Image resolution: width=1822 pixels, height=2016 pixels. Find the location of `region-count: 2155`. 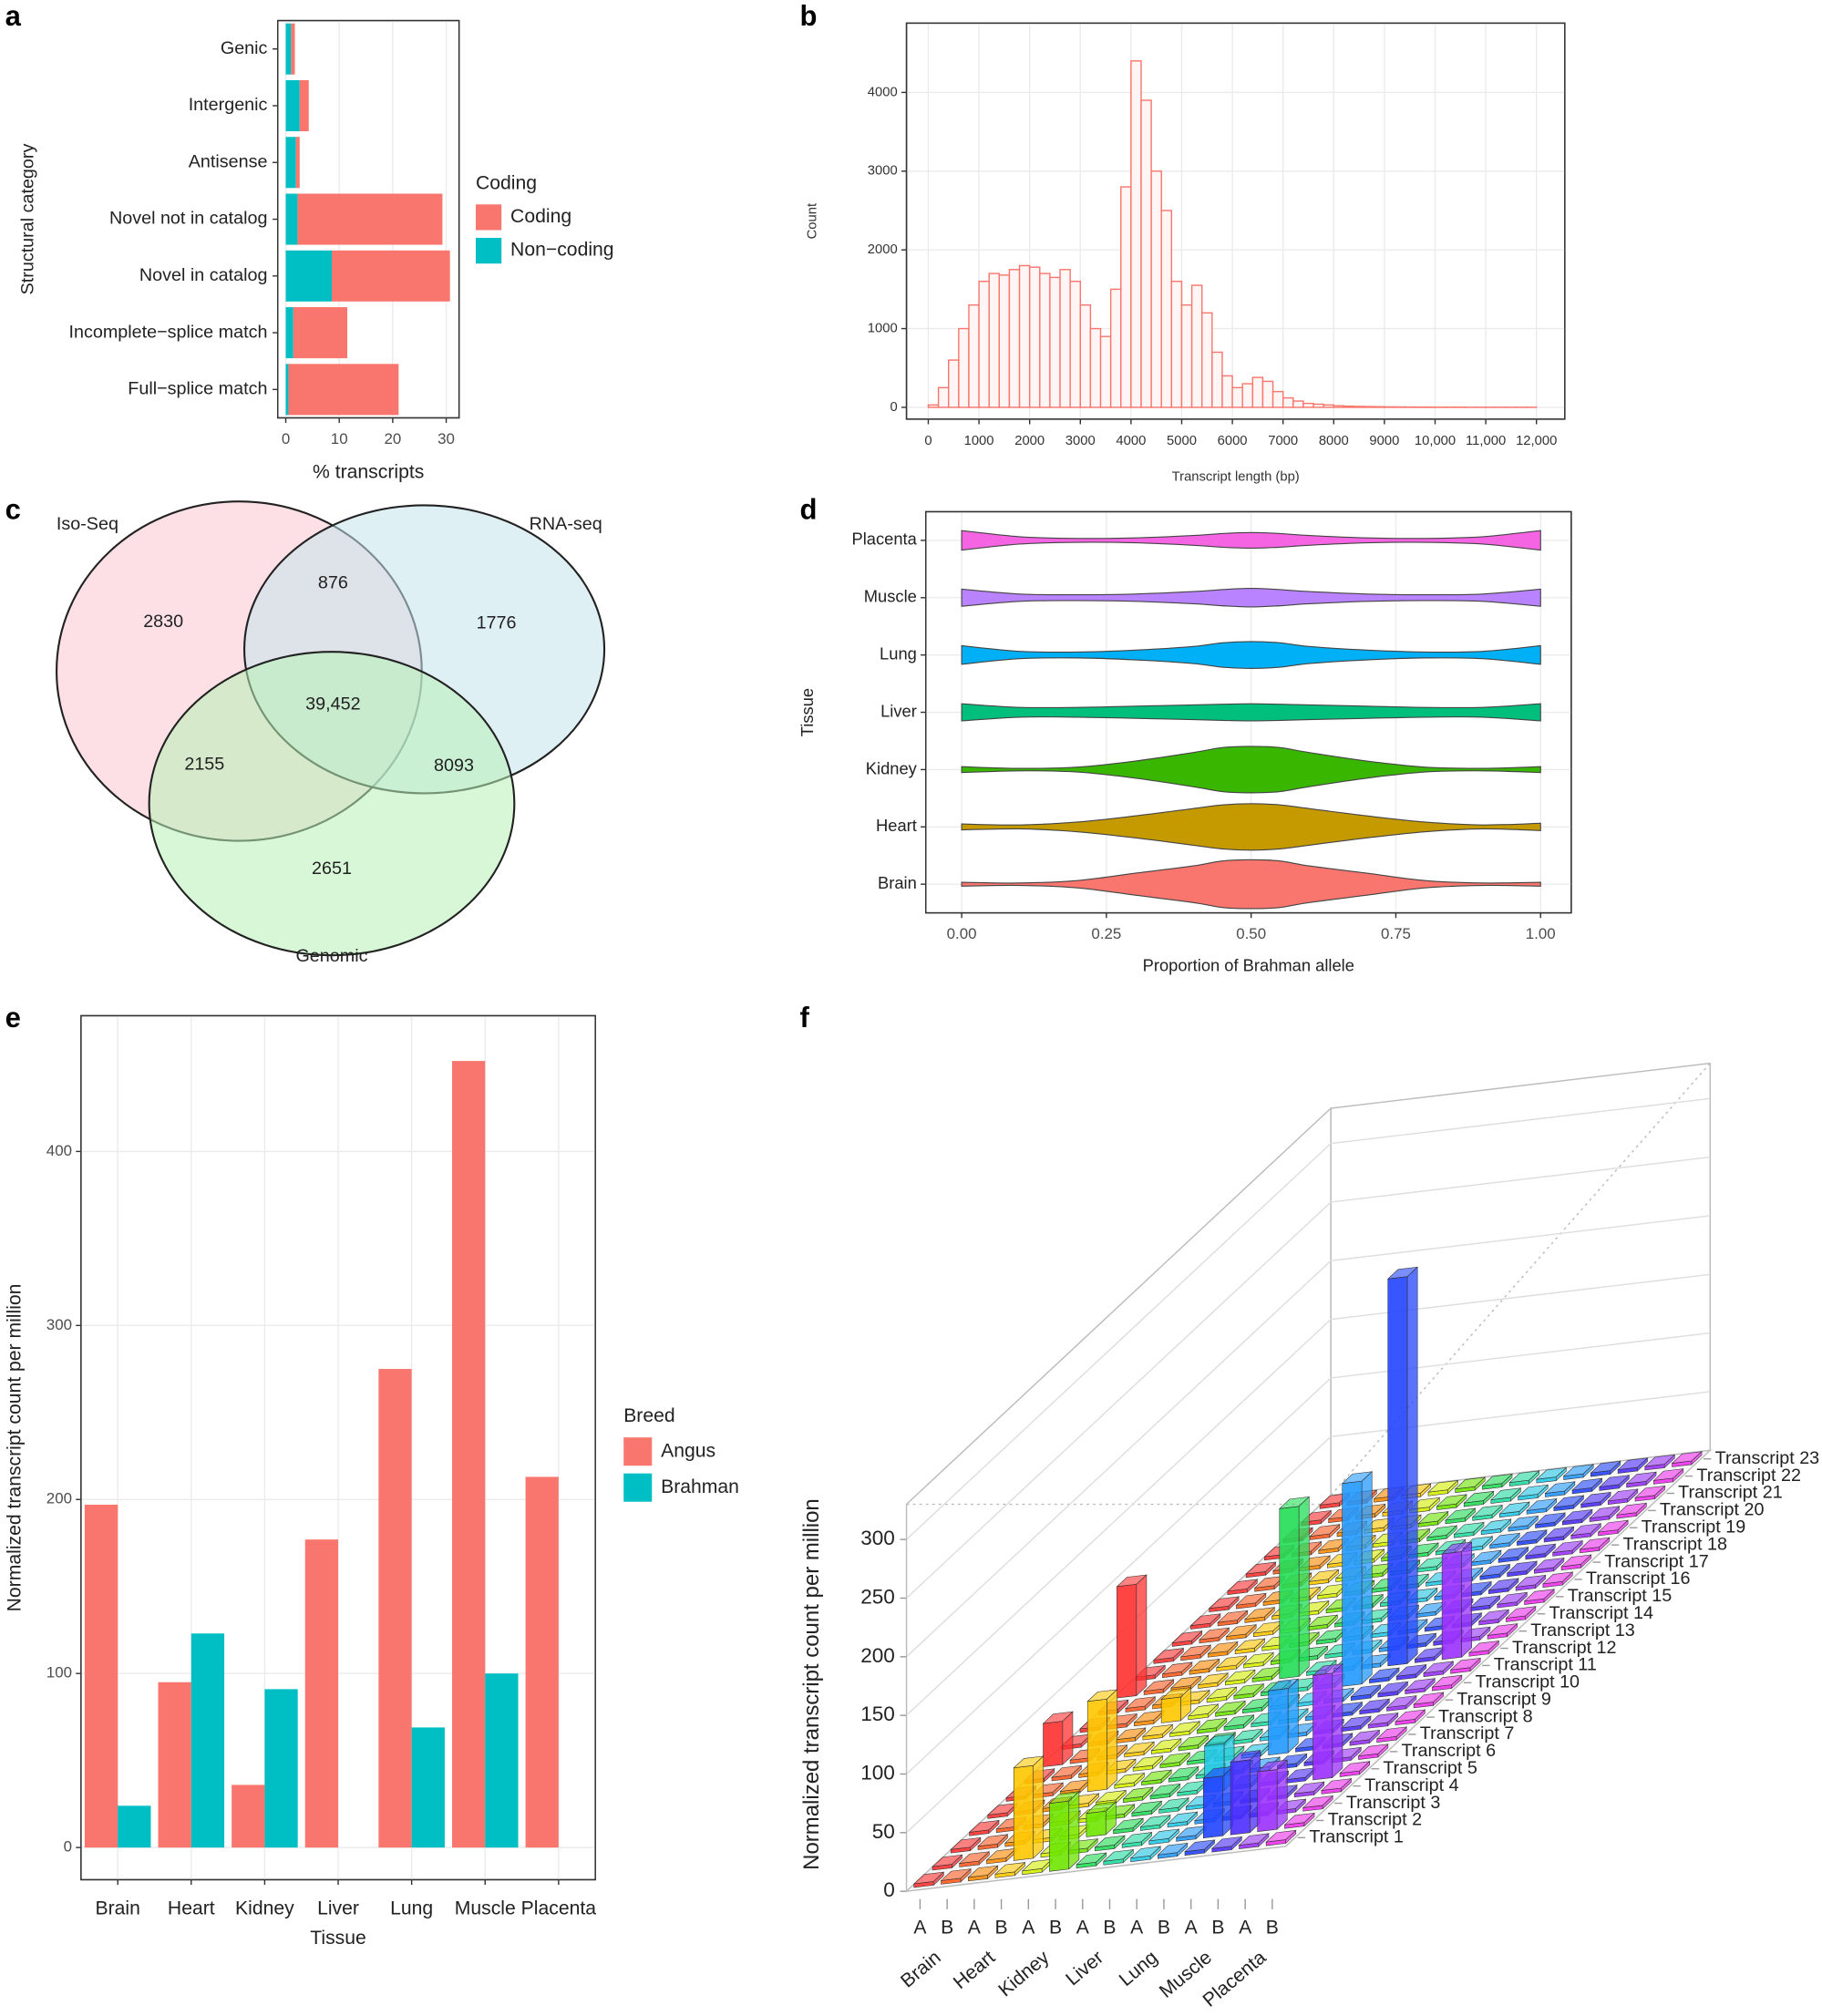

region-count: 2155 is located at coordinates (204, 765).